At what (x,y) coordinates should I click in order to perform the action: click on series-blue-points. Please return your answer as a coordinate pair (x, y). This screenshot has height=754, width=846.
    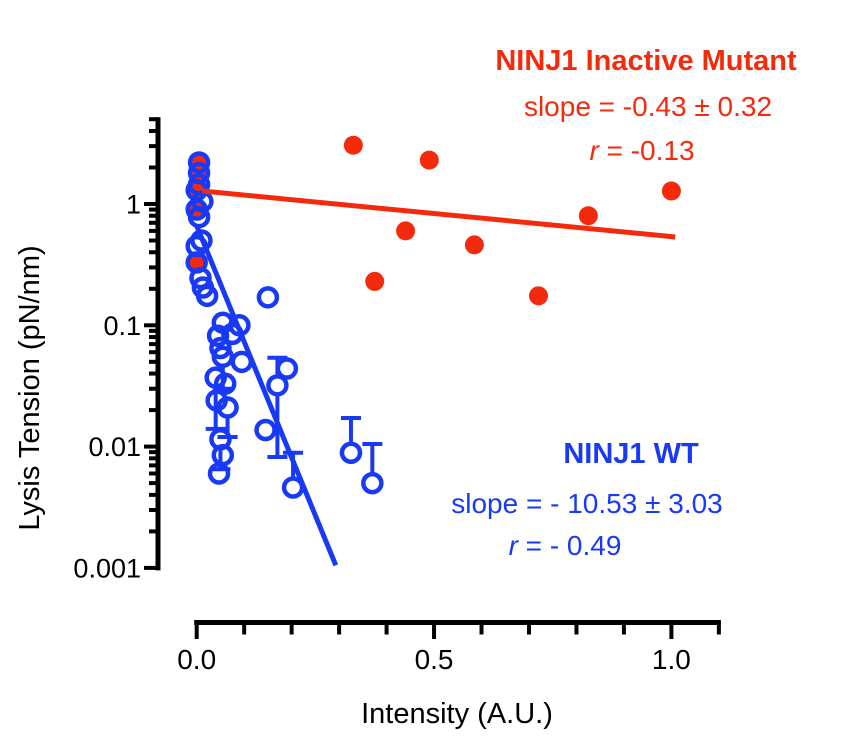
    Looking at the image, I should click on (284, 325).